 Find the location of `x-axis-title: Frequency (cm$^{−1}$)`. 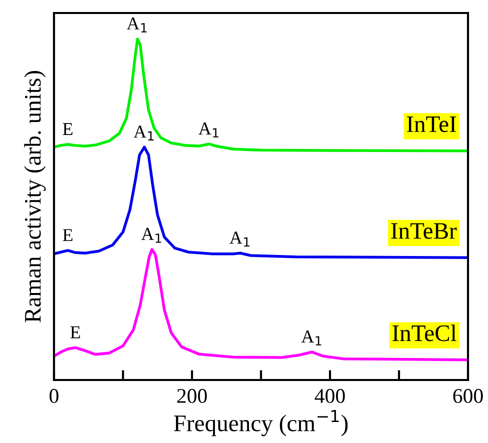

x-axis-title: Frequency (cm$^{−1}$) is located at coordinates (261, 423).